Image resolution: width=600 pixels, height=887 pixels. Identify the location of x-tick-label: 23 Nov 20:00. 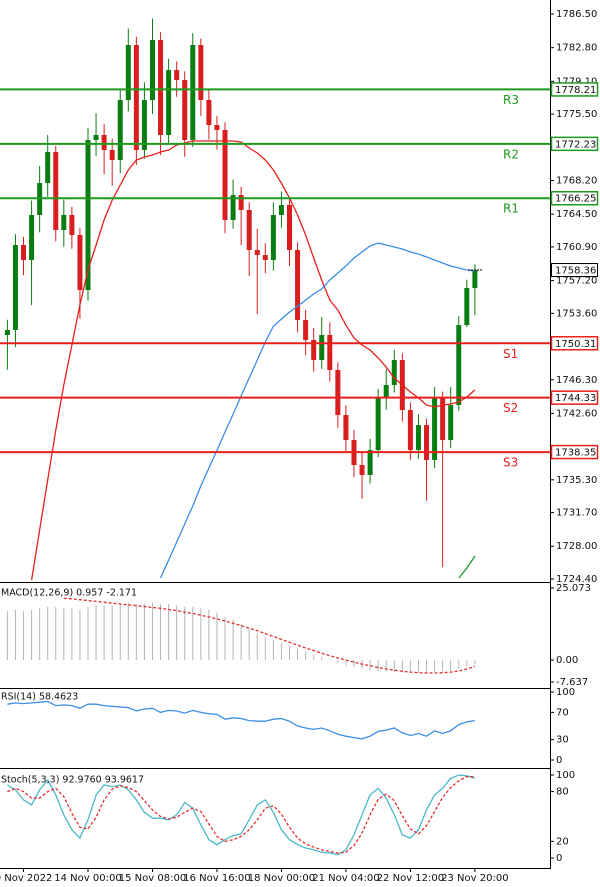
(474, 878).